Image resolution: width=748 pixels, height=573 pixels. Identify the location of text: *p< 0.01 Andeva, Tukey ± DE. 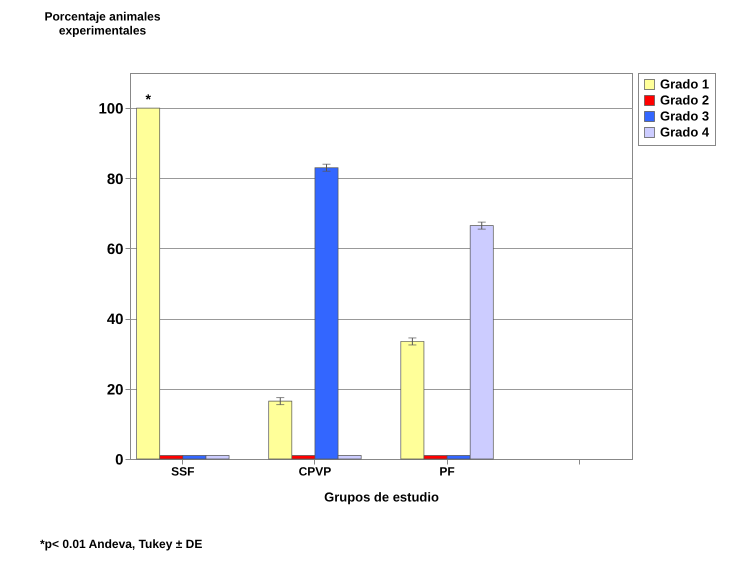
(121, 544).